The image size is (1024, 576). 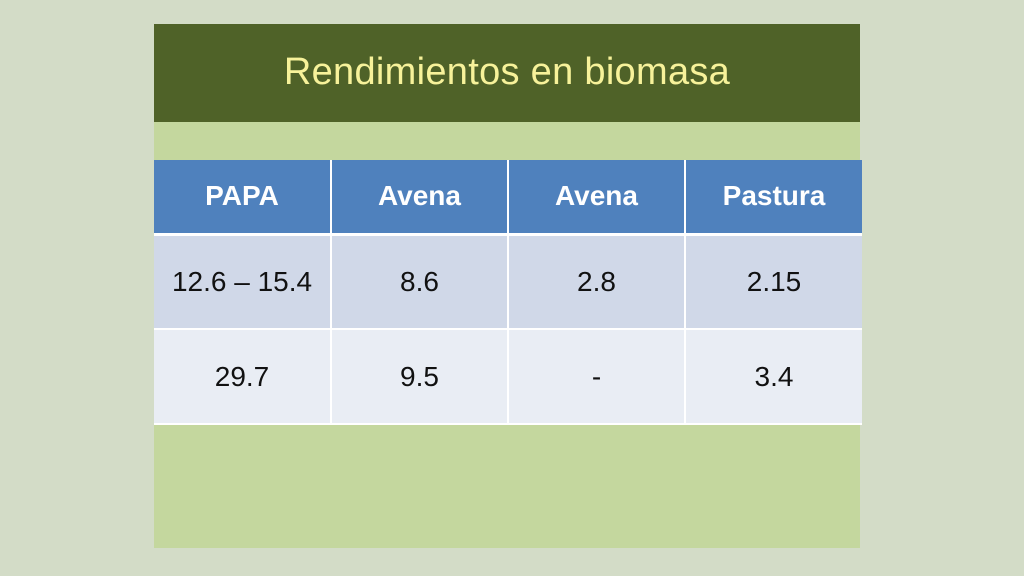 I want to click on title-bar: Rendimientos en biomasa, so click(x=507, y=73).